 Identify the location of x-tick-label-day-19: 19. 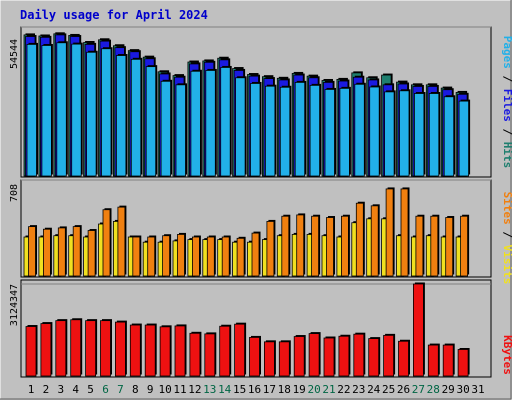
(299, 389).